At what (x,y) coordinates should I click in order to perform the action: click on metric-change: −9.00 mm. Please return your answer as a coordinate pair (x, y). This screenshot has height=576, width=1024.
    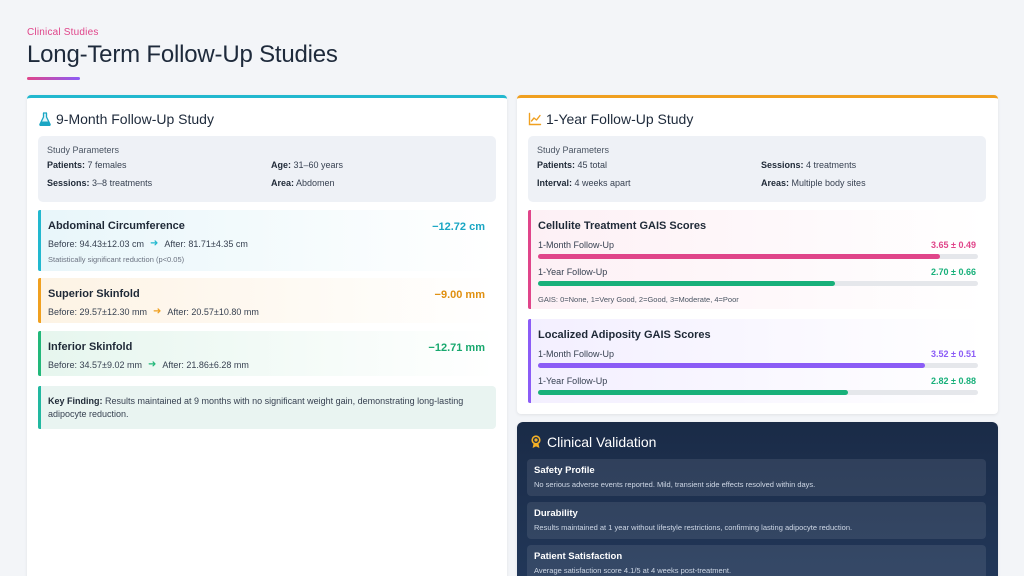
    Looking at the image, I should click on (459, 295).